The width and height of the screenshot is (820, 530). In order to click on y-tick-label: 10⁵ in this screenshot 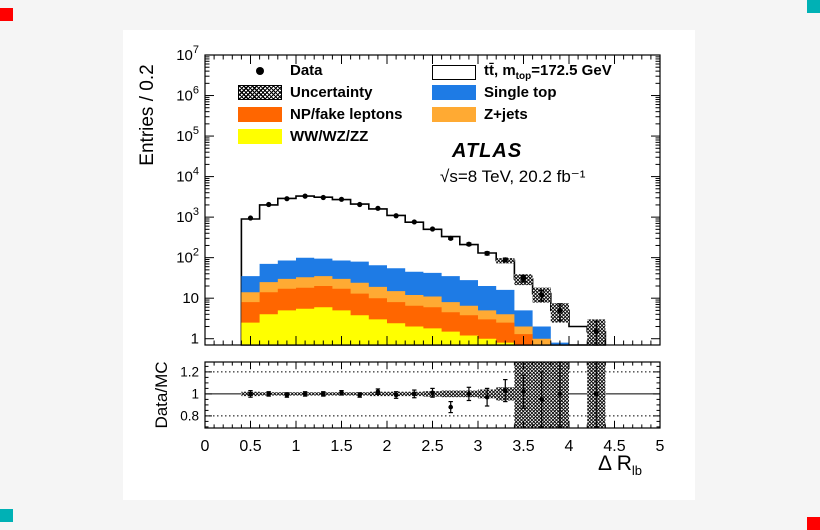, I will do `click(187, 135)`.